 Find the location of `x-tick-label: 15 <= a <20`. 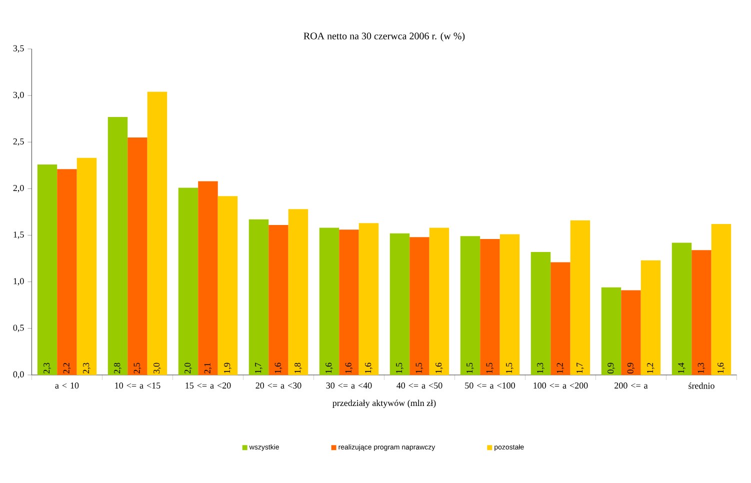

x-tick-label: 15 <= a <20 is located at coordinates (208, 385).